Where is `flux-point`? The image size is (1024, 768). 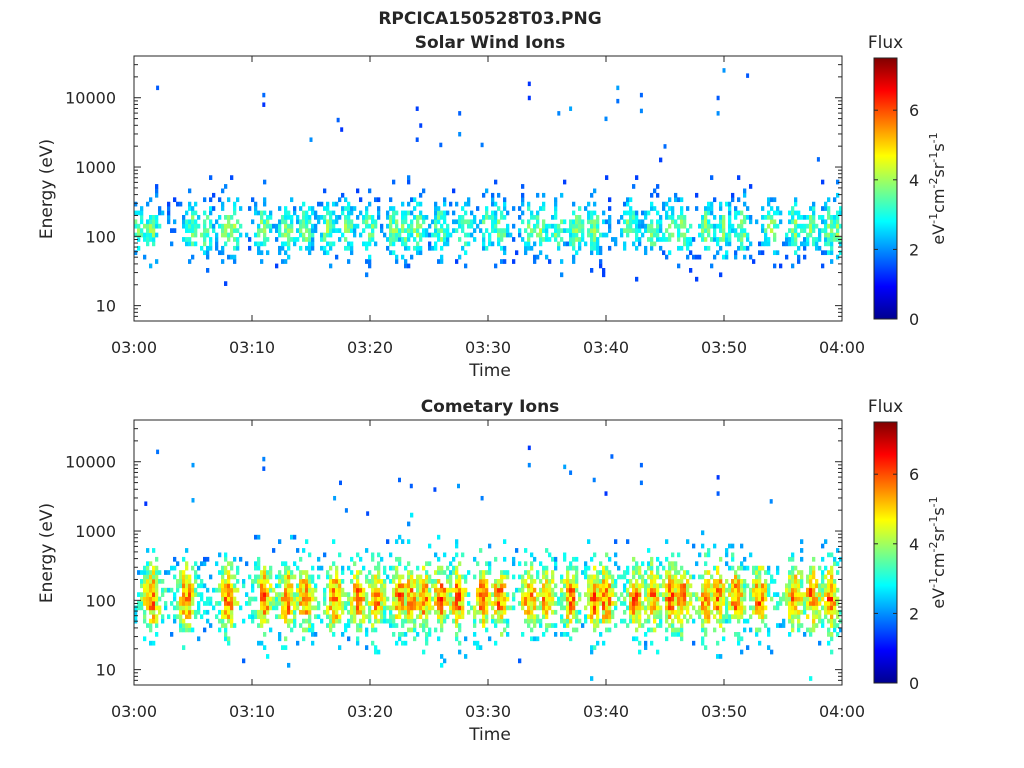
flux-point is located at coordinates (311, 139).